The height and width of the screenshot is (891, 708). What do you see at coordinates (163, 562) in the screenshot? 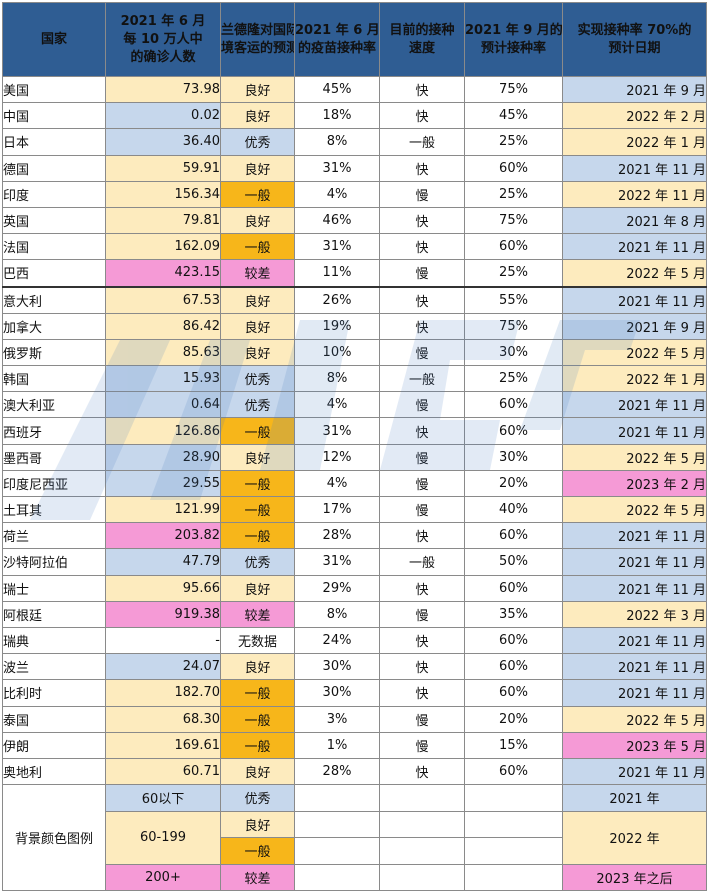
I see `cases-cell: 47.79` at bounding box center [163, 562].